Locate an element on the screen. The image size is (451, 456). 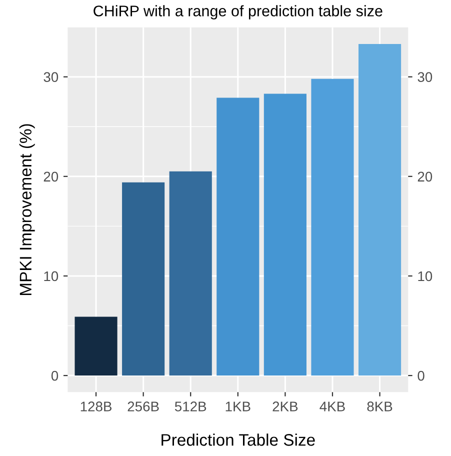
y-tick-label: 30 is located at coordinates (51, 77).